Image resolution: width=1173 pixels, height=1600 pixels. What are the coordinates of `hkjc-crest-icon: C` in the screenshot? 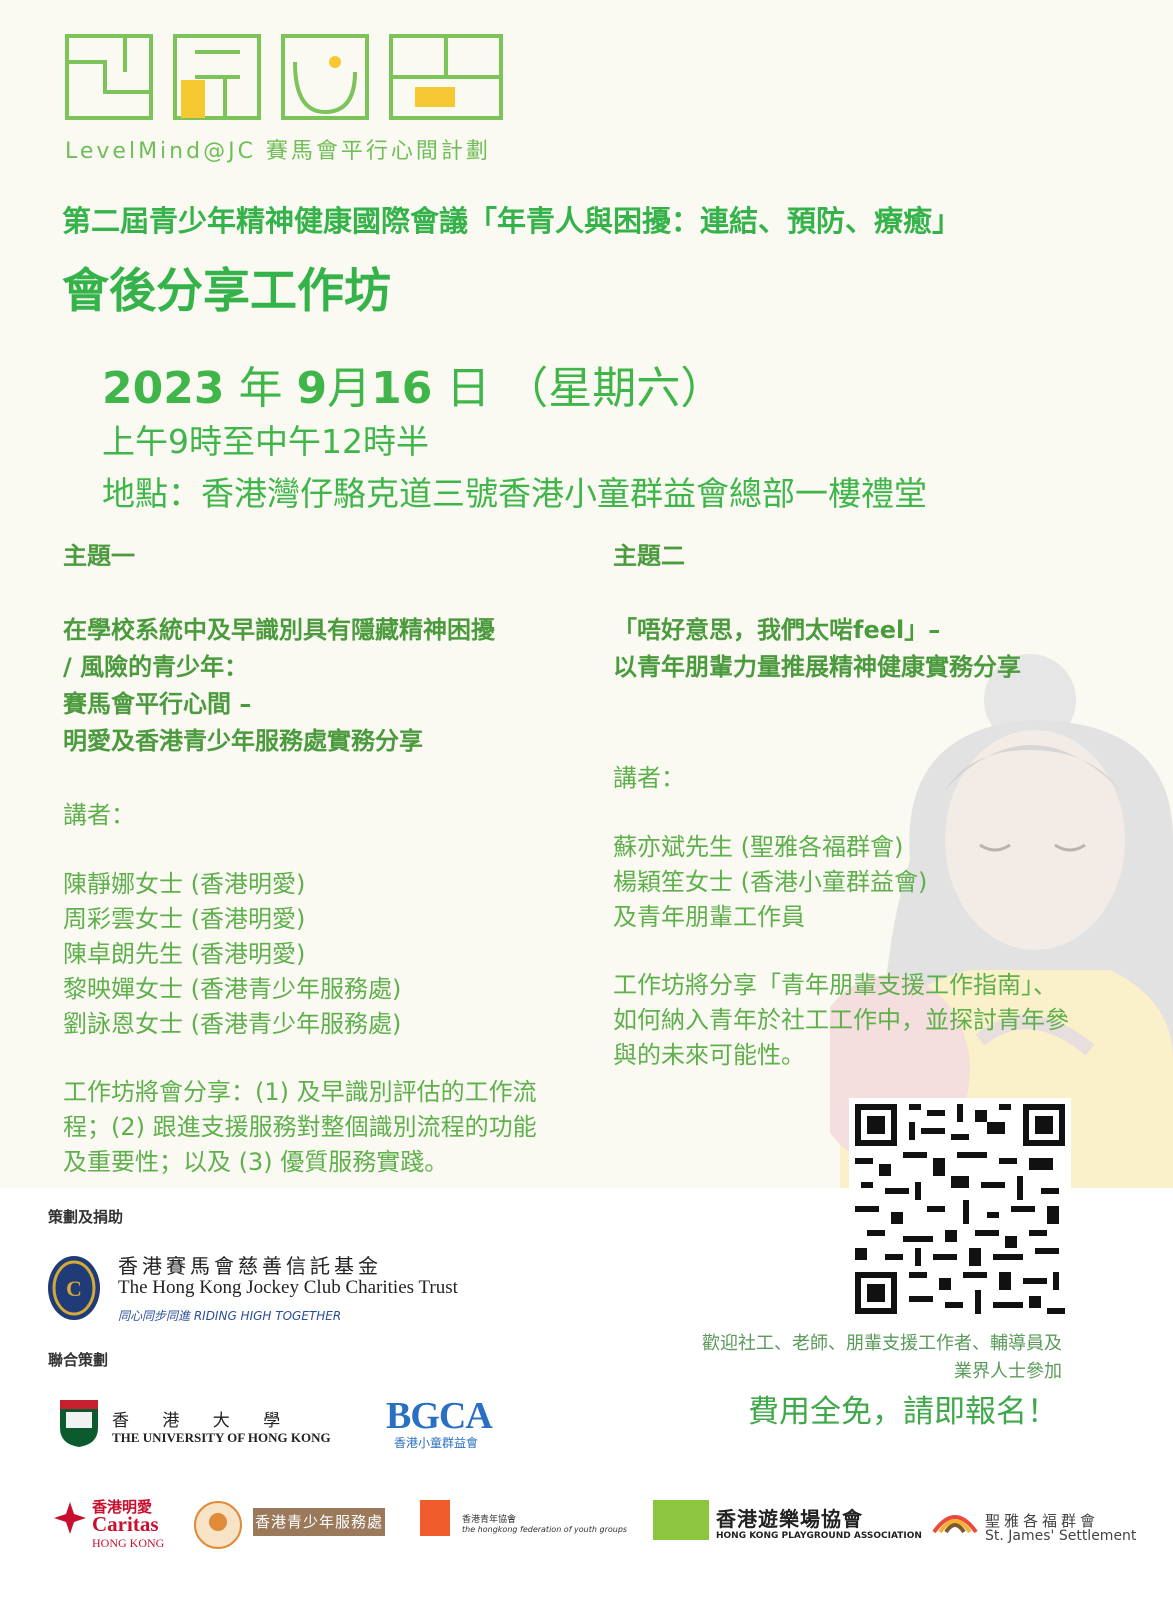 It's located at (74, 1288).